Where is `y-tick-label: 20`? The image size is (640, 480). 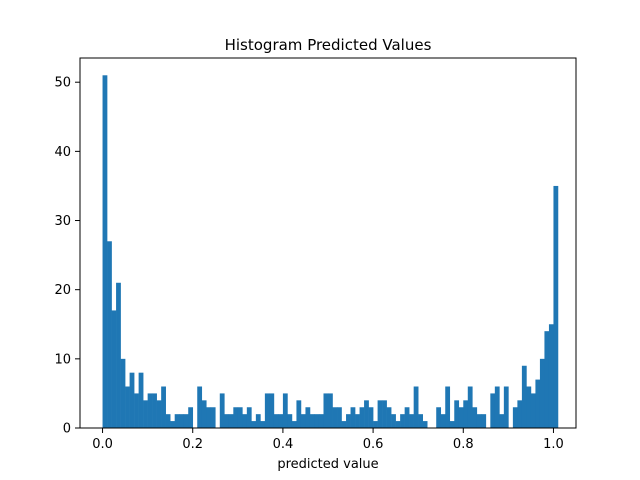
y-tick-label: 20 is located at coordinates (62, 290).